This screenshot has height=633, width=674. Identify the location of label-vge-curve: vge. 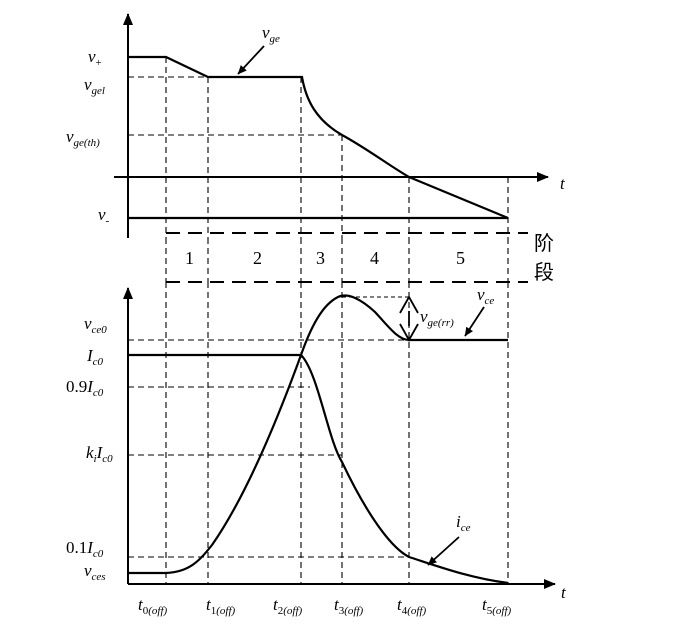
(271, 34).